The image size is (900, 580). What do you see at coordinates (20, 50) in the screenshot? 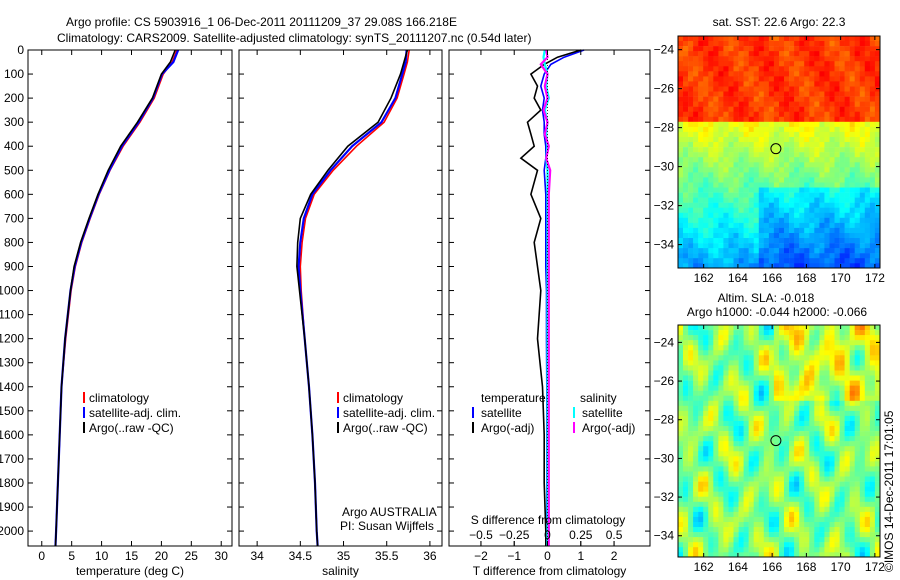
I see `y-tick-label: 0` at bounding box center [20, 50].